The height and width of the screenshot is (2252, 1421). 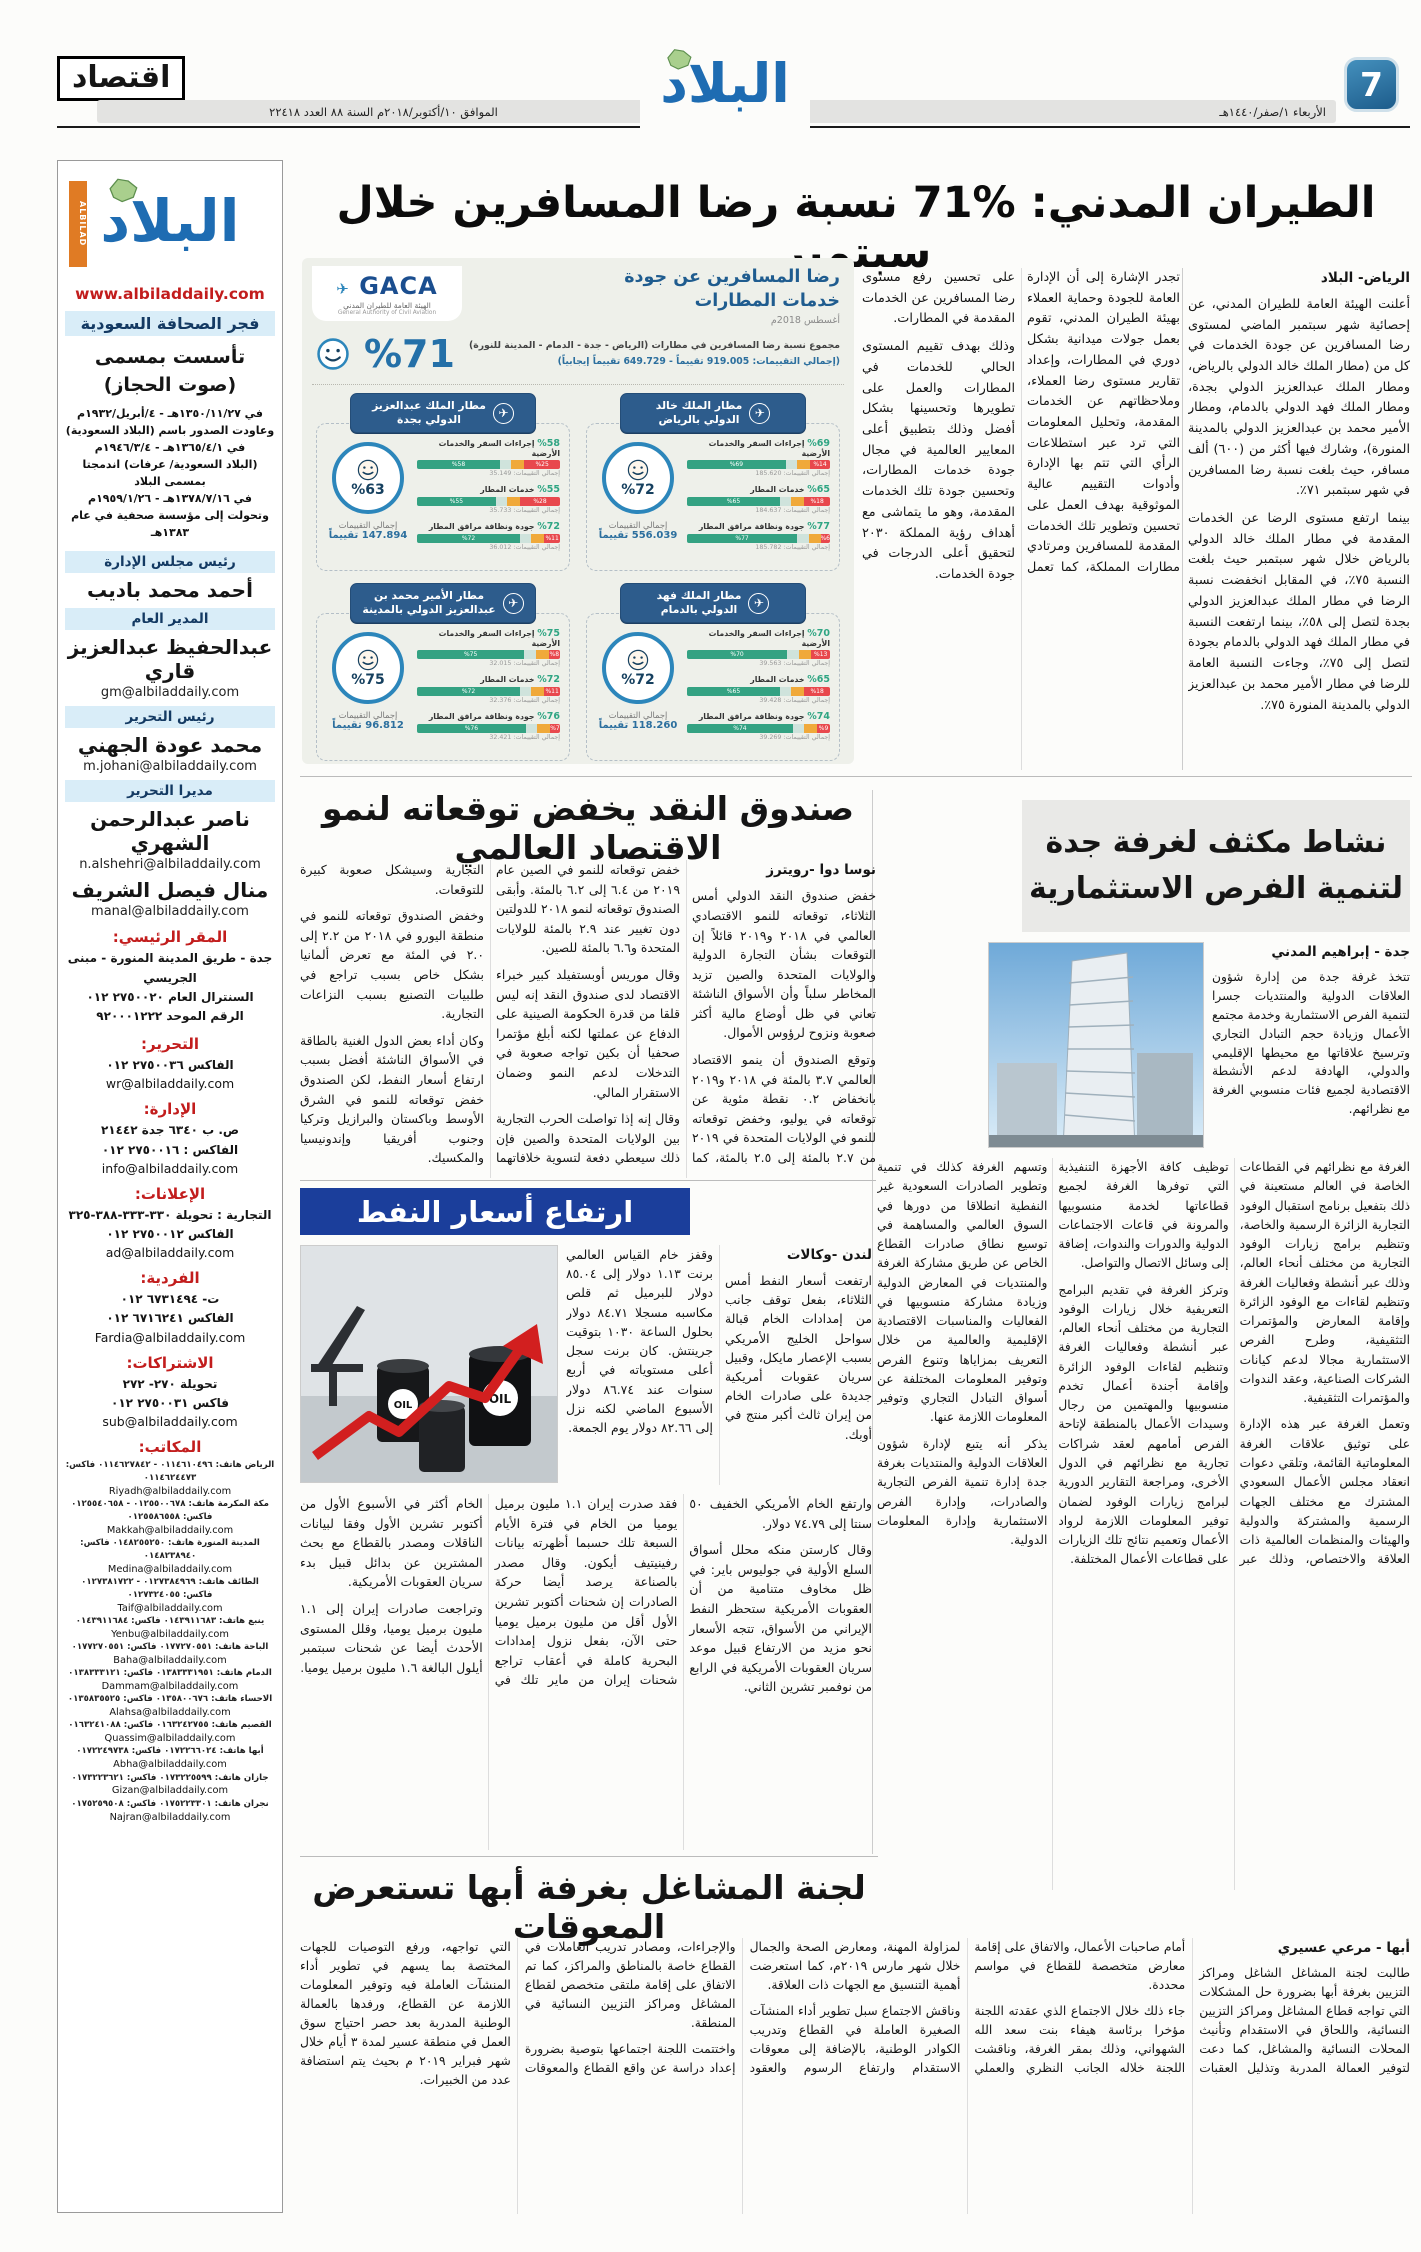 What do you see at coordinates (170, 1791) in the screenshot?
I see `office-email: Gizan@albiladdaily.com` at bounding box center [170, 1791].